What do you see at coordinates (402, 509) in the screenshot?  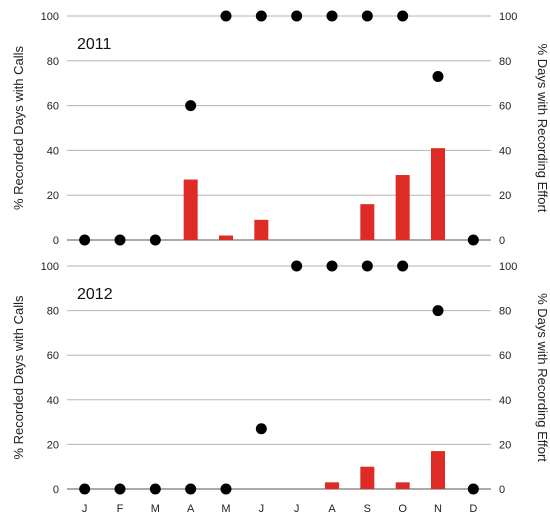 I see `x-tick-label: O` at bounding box center [402, 509].